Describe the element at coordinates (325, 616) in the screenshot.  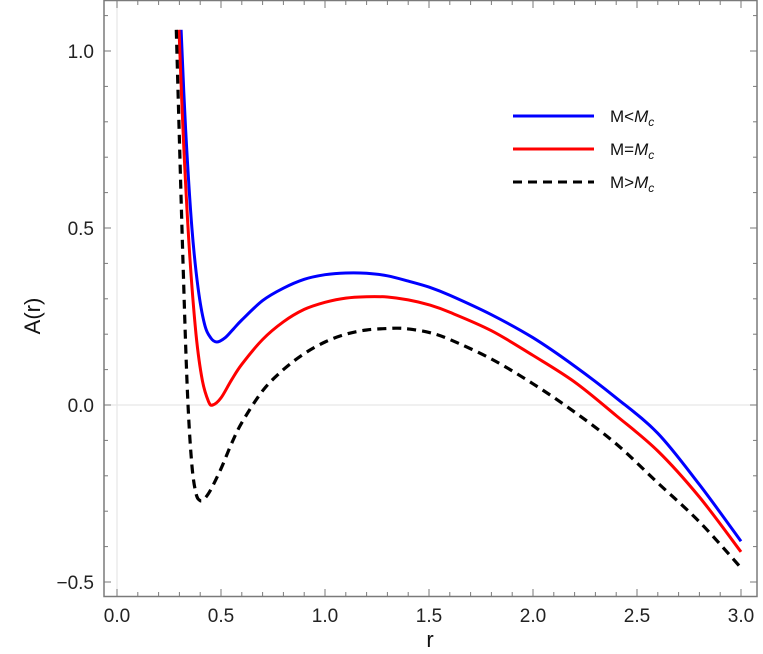
I see `x-tick-label: 1.0` at that location.